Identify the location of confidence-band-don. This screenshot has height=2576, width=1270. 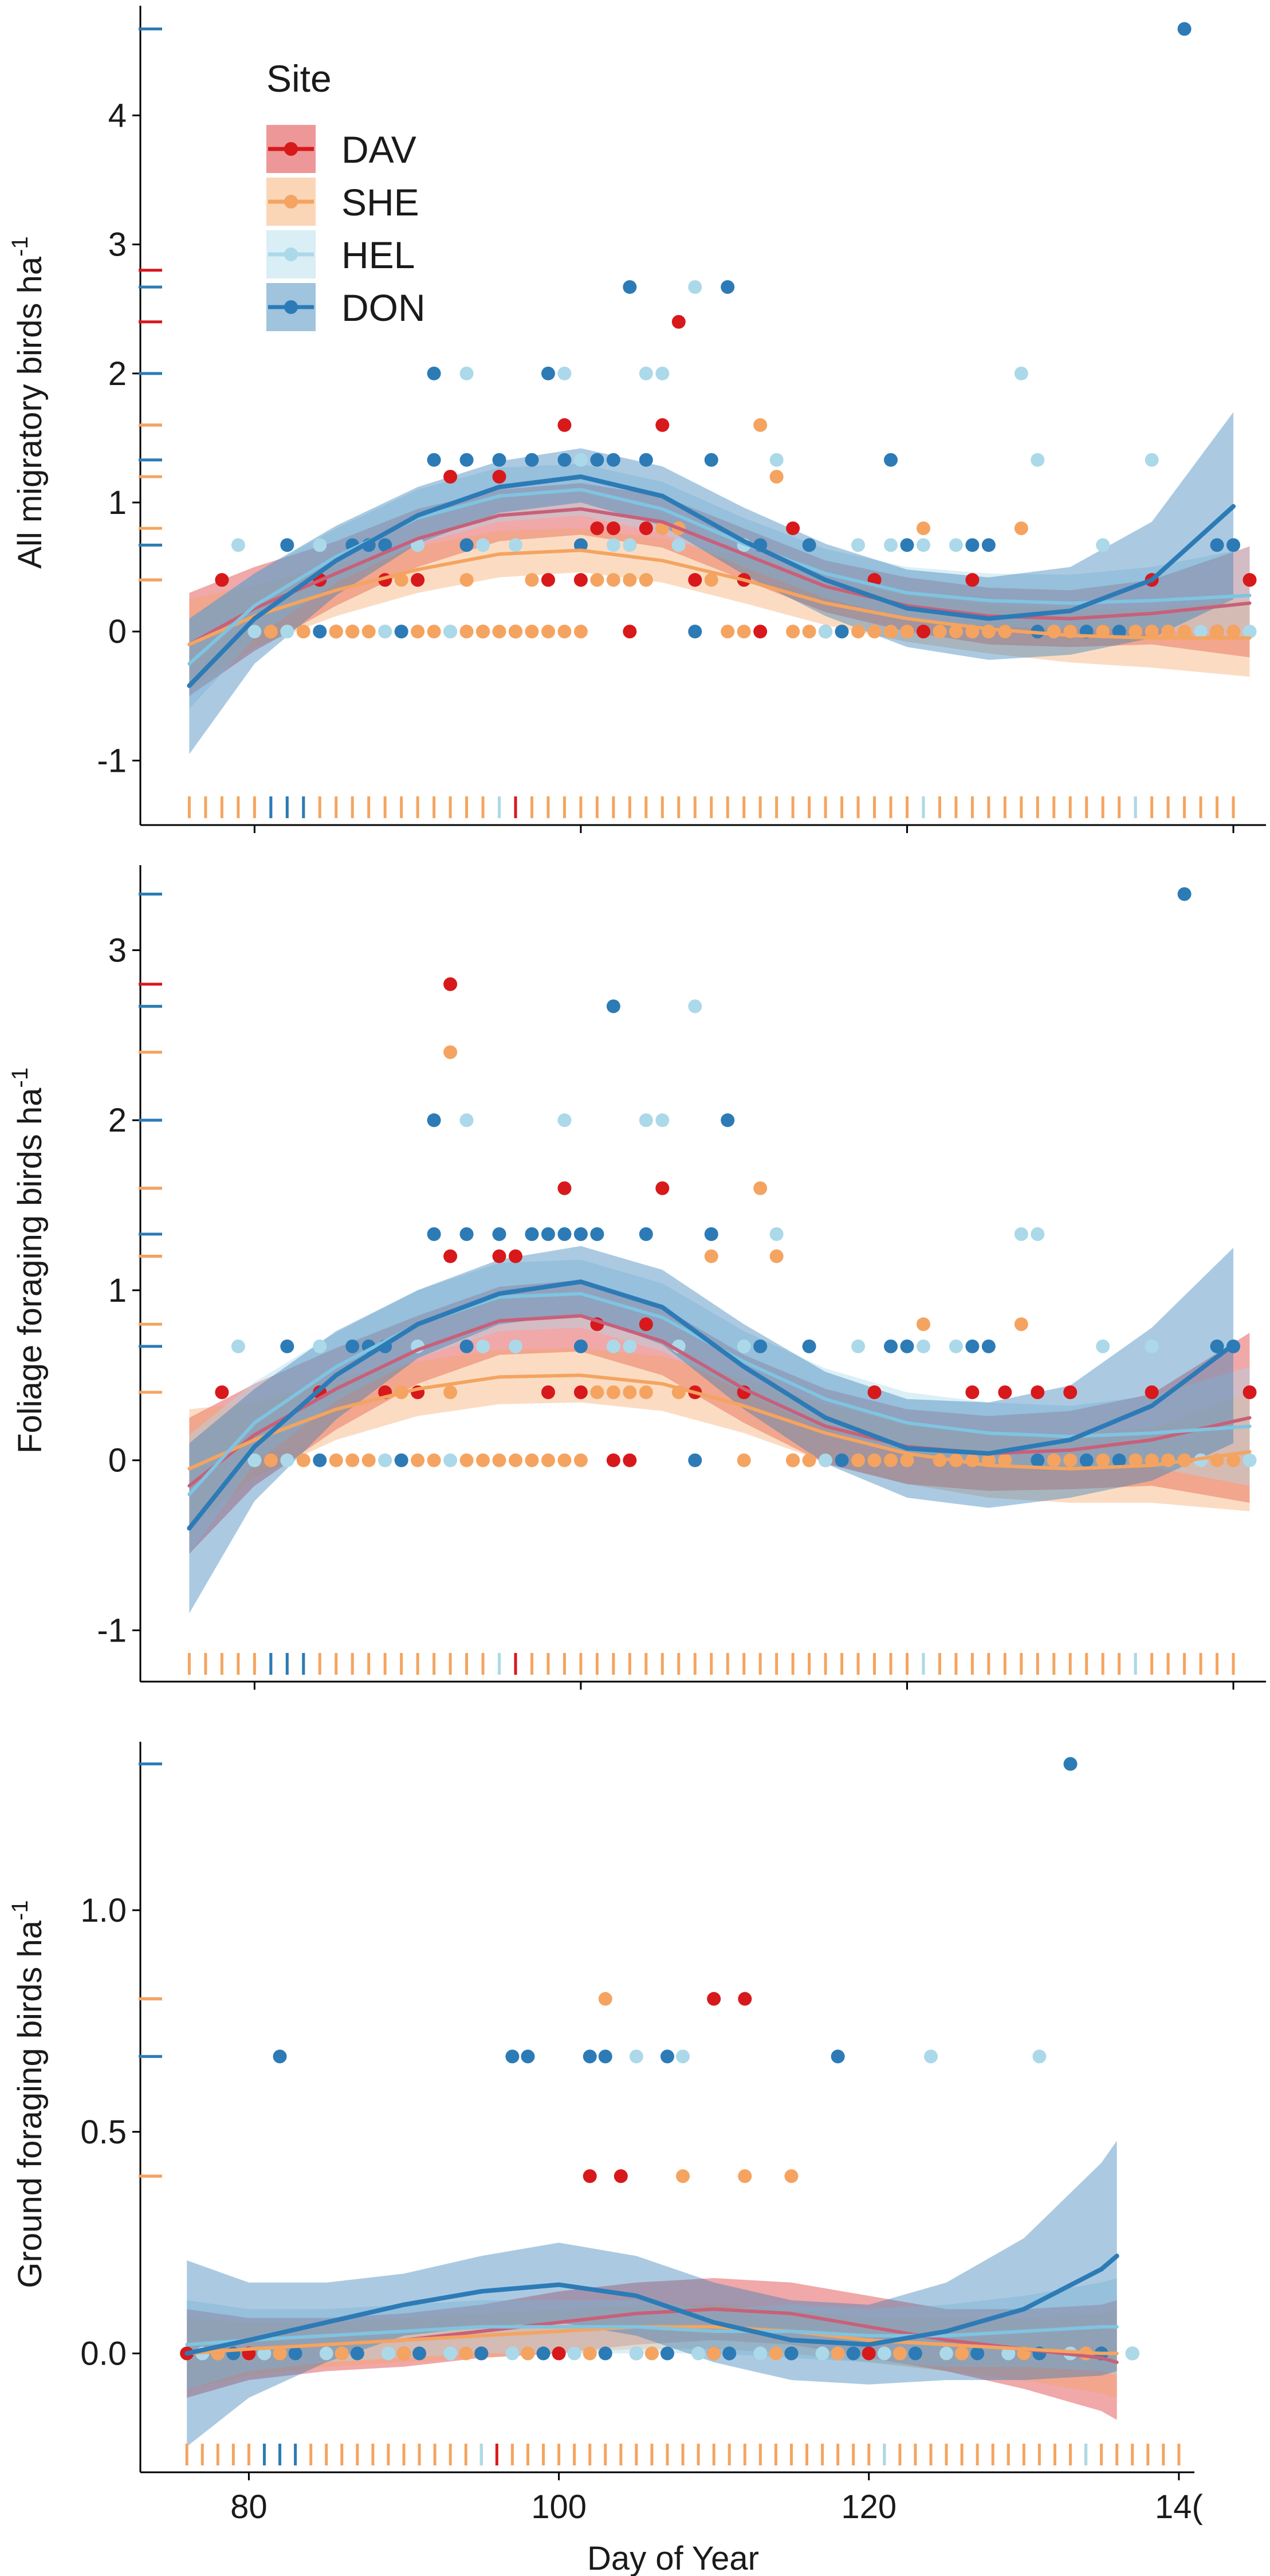
(711, 584).